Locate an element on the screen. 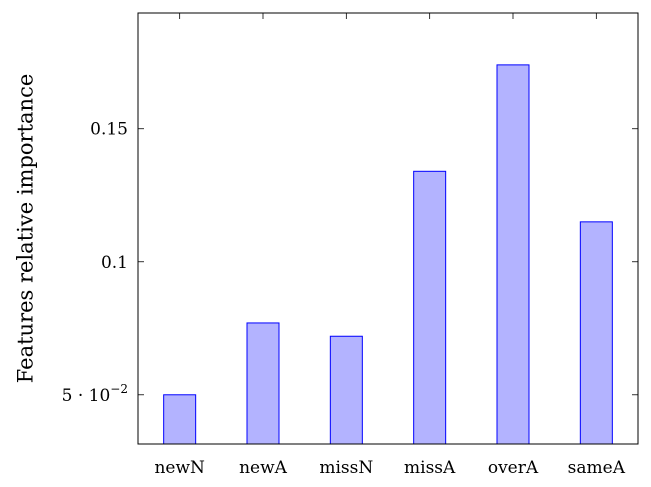 The width and height of the screenshot is (651, 487). bar-overA is located at coordinates (513, 254).